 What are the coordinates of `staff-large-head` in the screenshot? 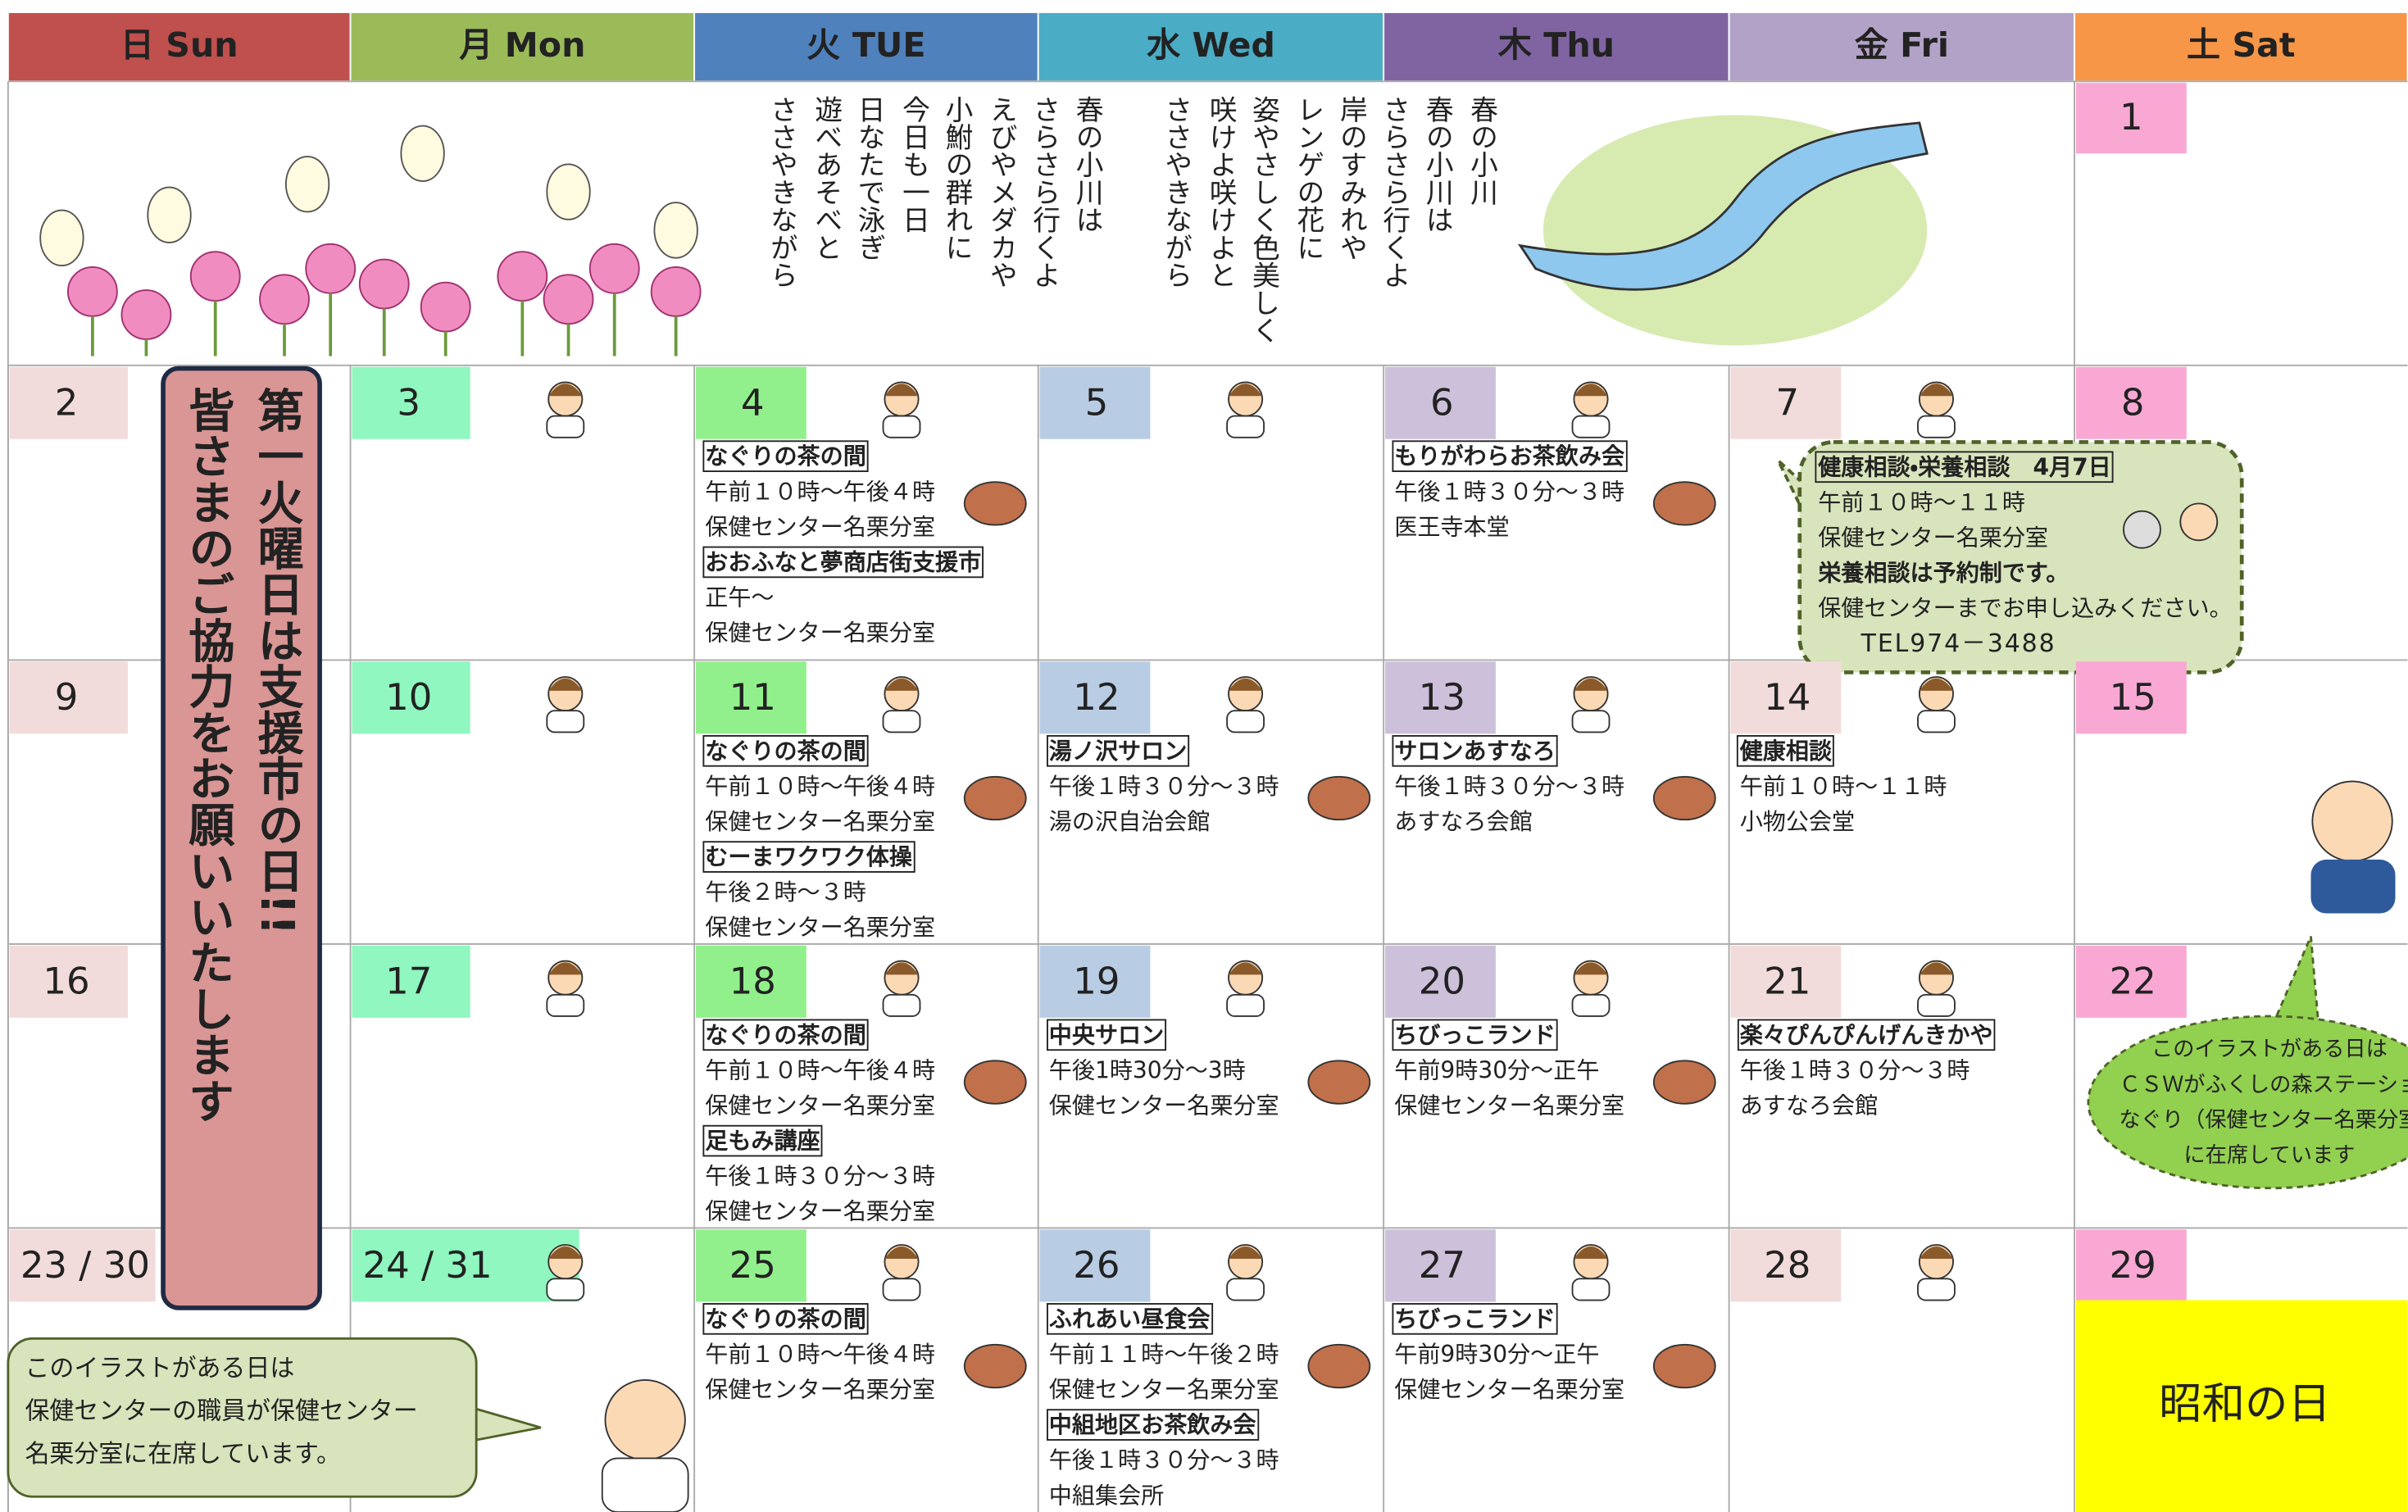 It's located at (645, 1419).